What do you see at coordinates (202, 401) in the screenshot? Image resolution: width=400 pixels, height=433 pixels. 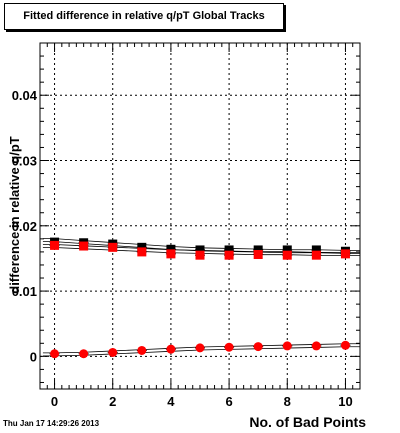 I see `x-tick-labels: 0 2 4 6 8 10` at bounding box center [202, 401].